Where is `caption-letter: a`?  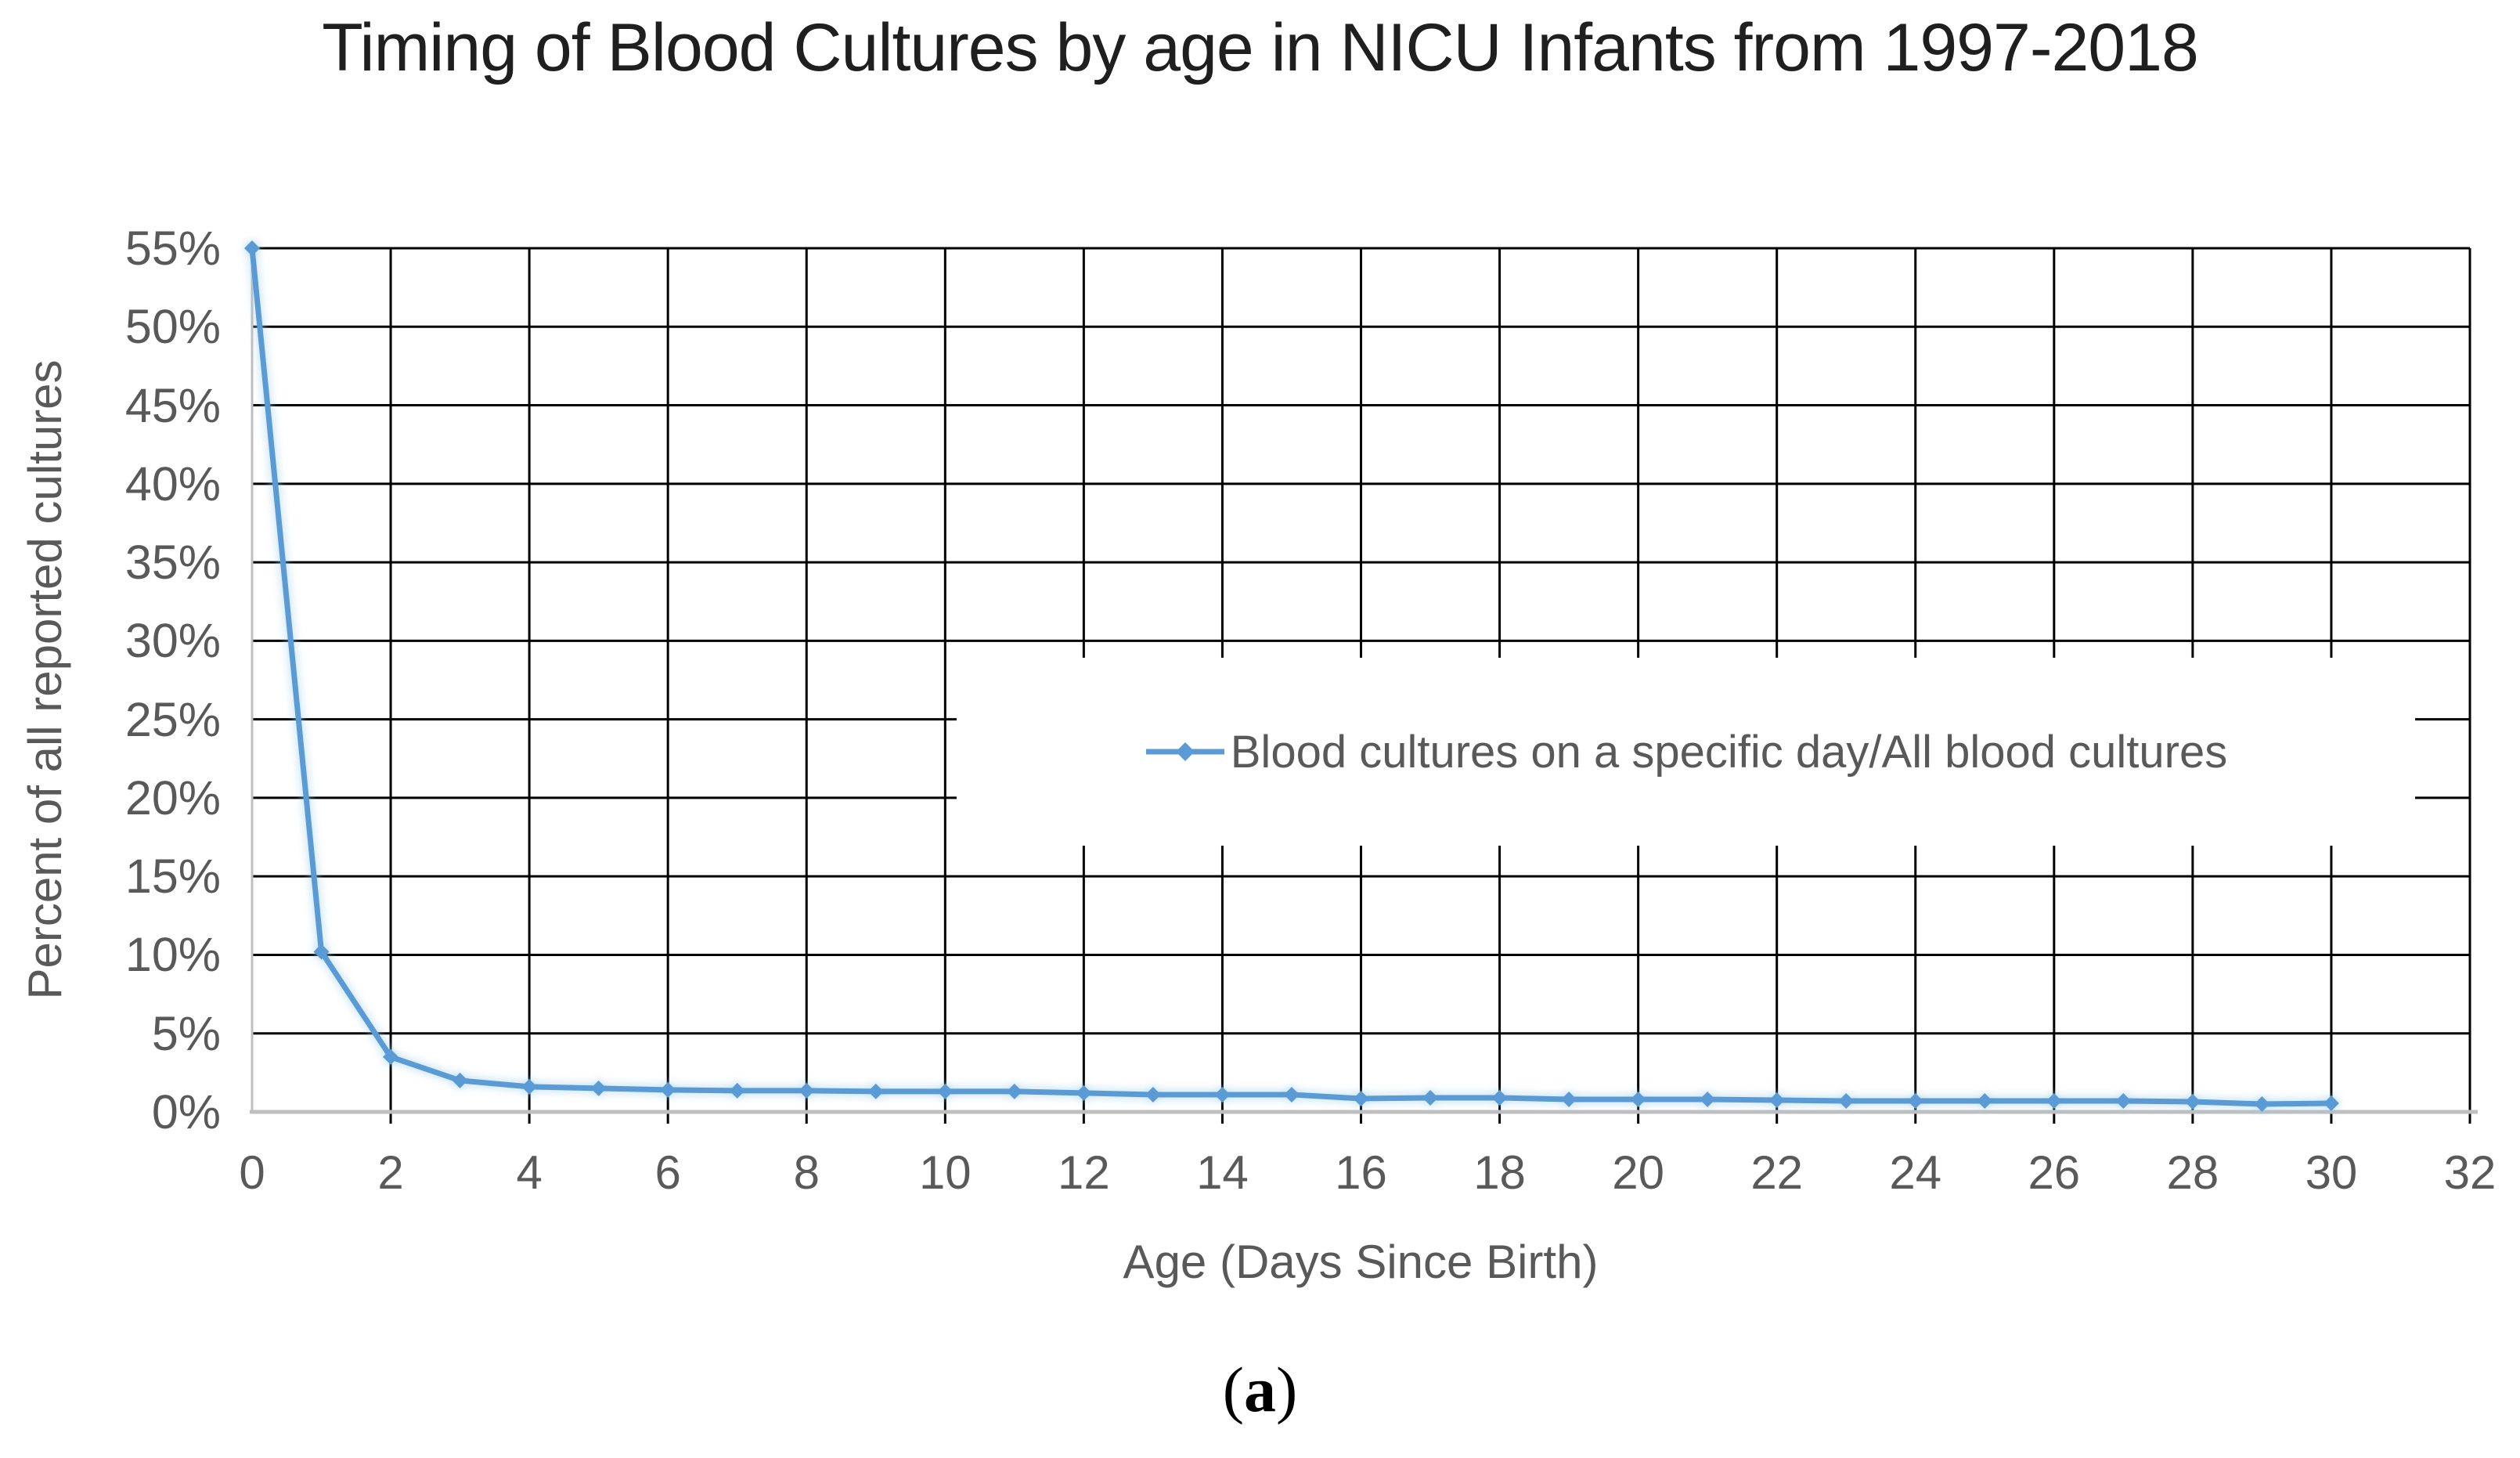
caption-letter: a is located at coordinates (1260, 1389).